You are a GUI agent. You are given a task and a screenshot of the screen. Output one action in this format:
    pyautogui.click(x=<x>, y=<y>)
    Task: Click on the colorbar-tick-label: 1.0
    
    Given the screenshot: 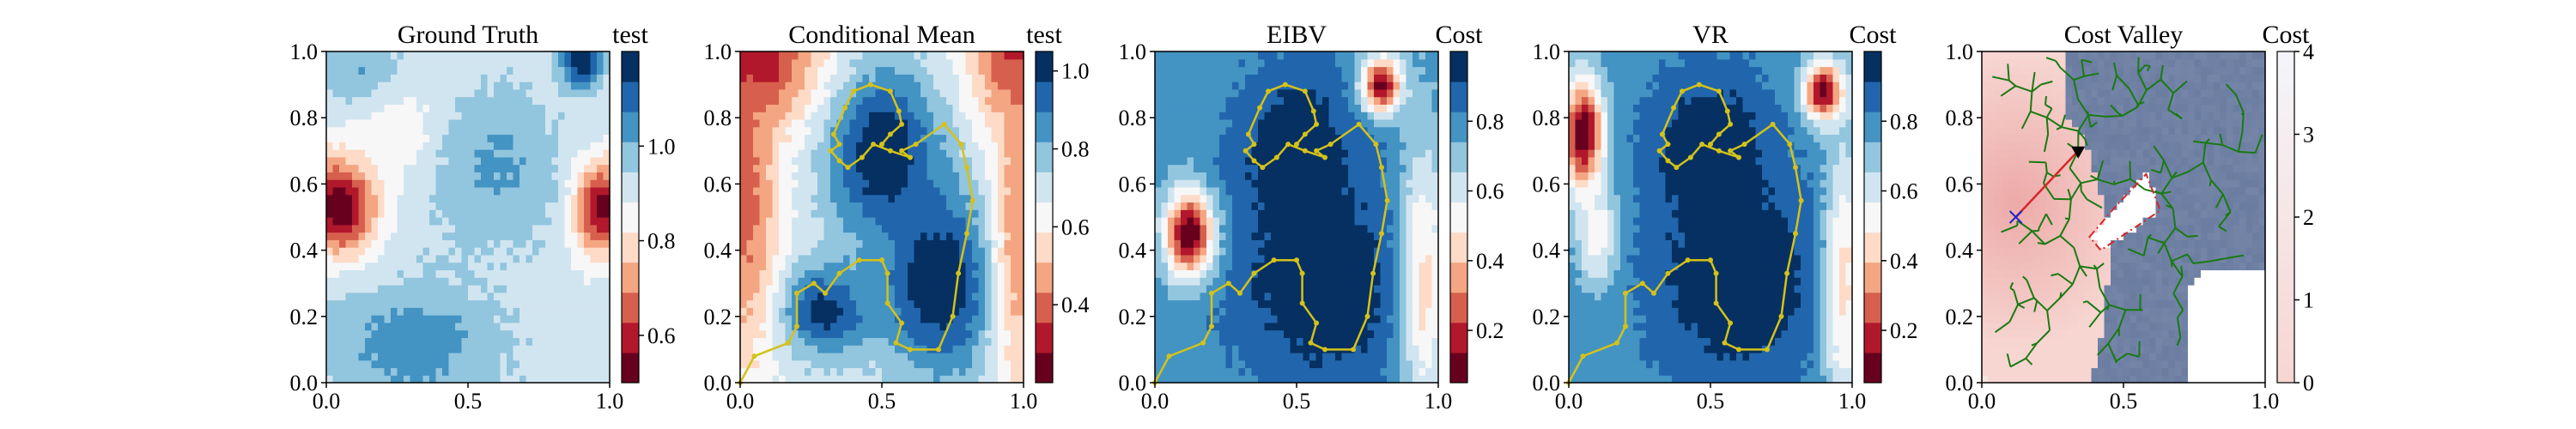 What is the action you would take?
    pyautogui.click(x=1075, y=71)
    